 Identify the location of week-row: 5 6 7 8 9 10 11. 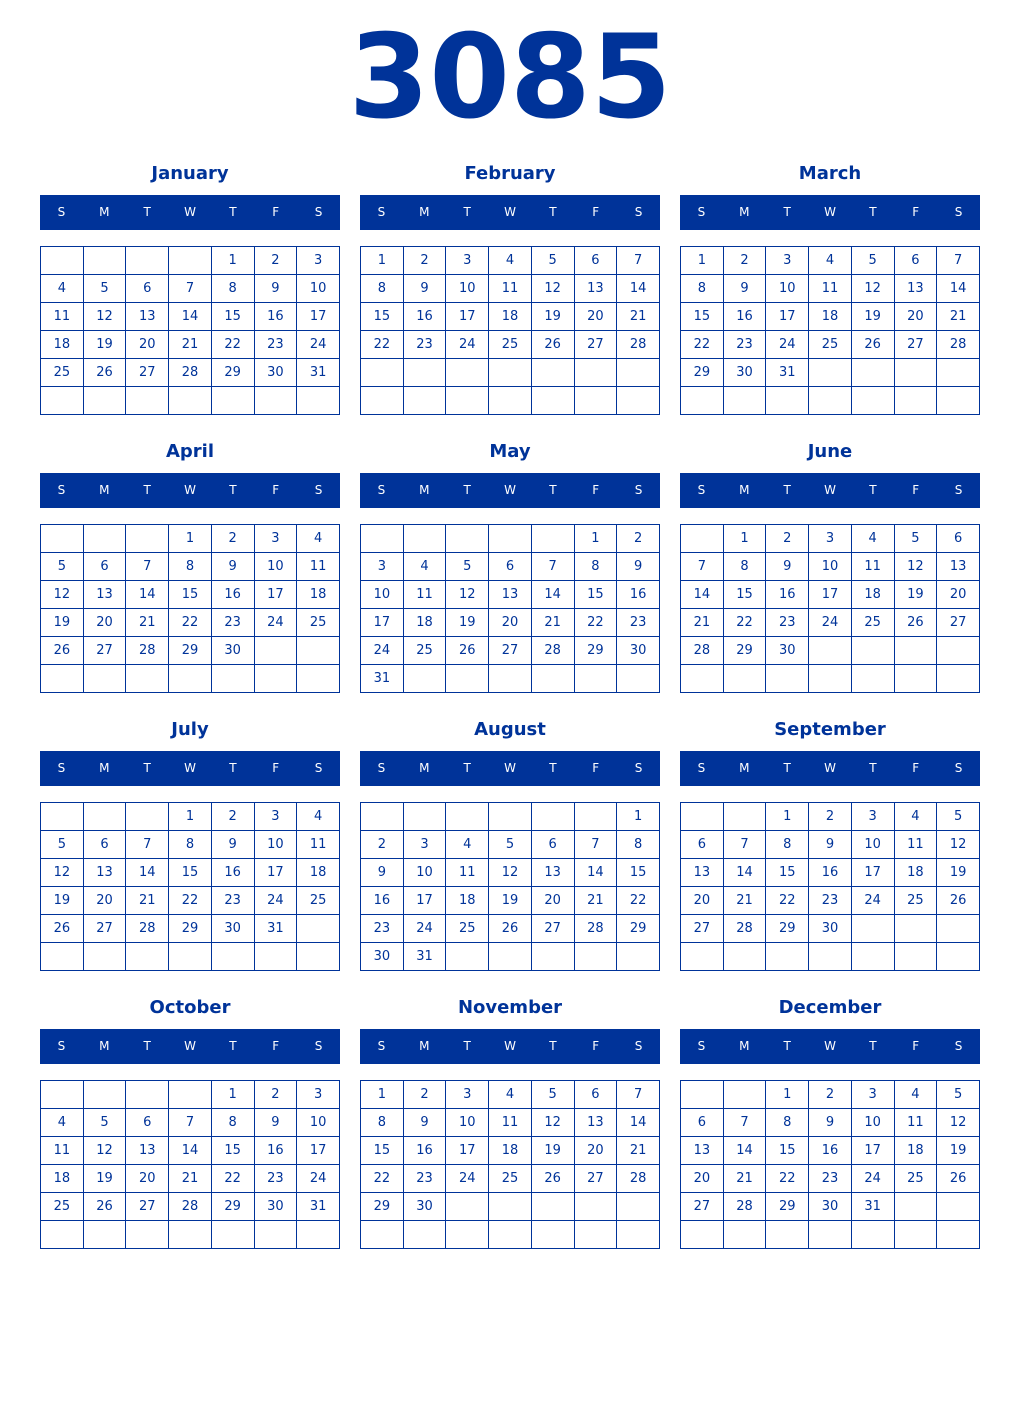
(190, 844).